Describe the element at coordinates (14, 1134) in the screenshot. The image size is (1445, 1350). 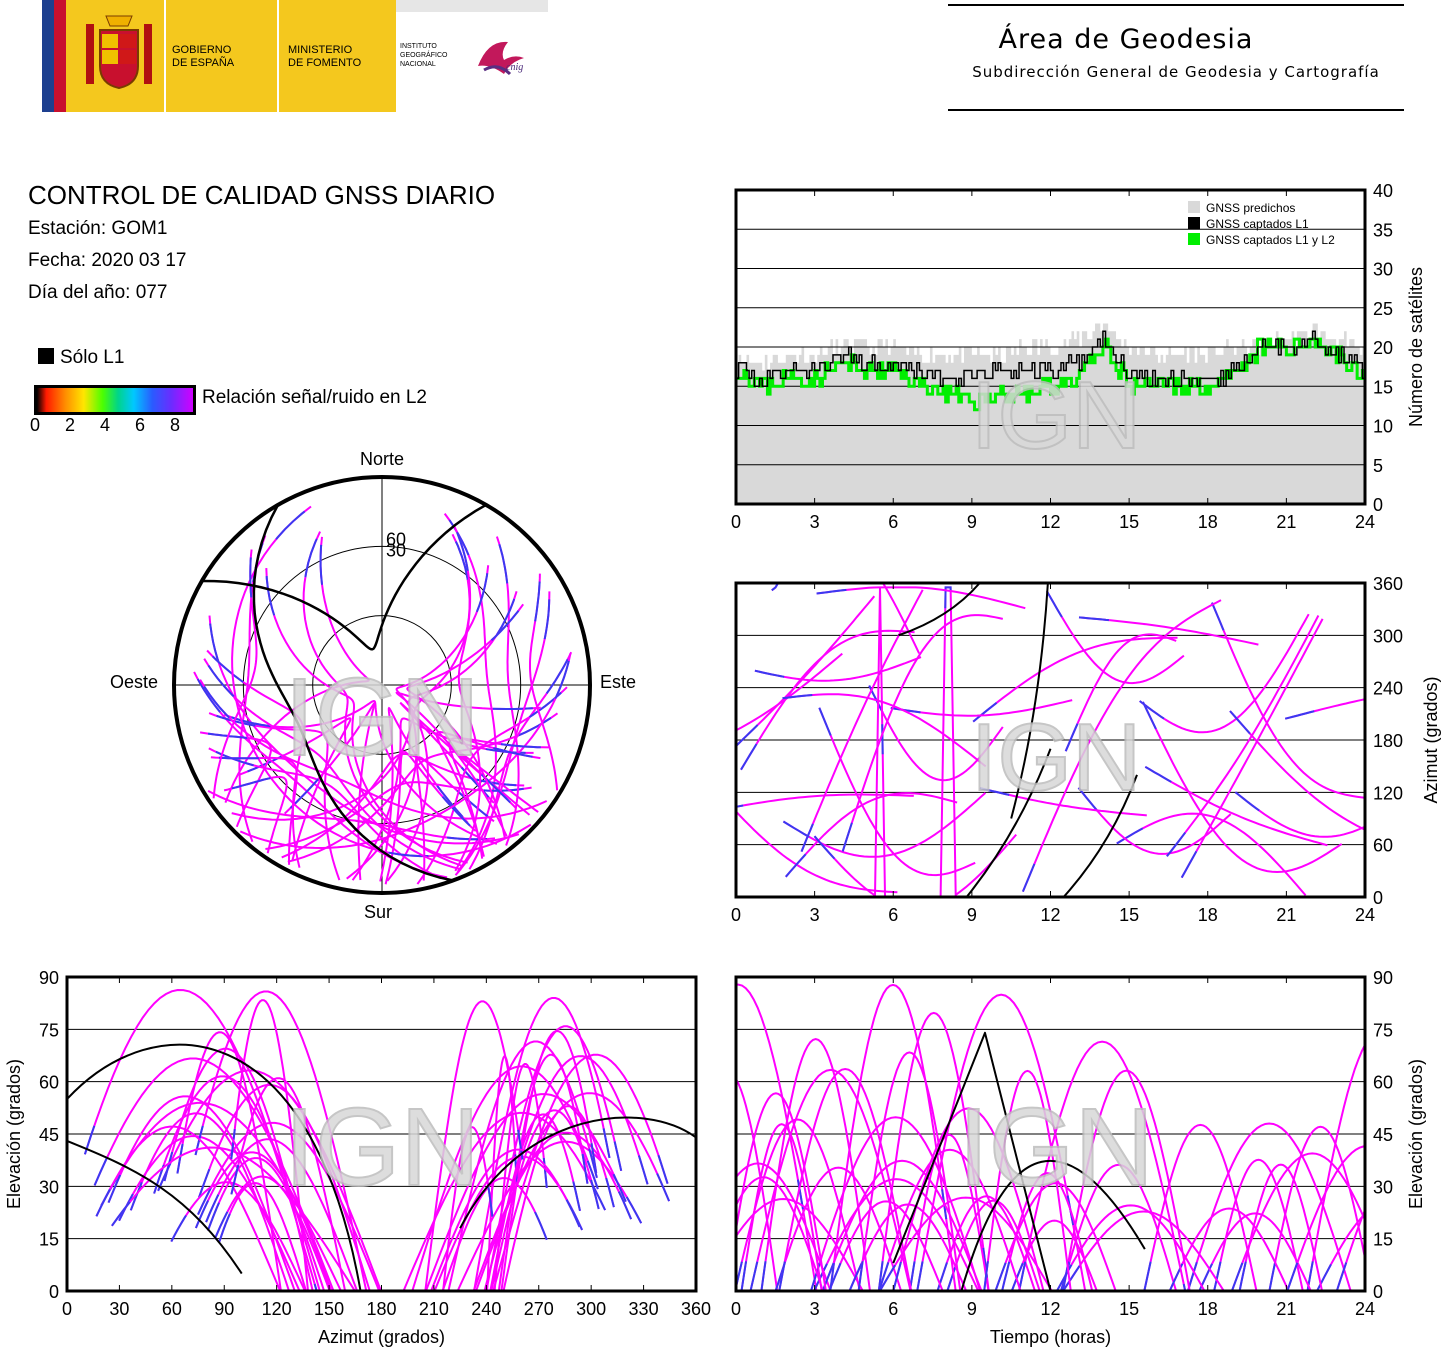
I see `y-axis-label: Elevación (grados)` at that location.